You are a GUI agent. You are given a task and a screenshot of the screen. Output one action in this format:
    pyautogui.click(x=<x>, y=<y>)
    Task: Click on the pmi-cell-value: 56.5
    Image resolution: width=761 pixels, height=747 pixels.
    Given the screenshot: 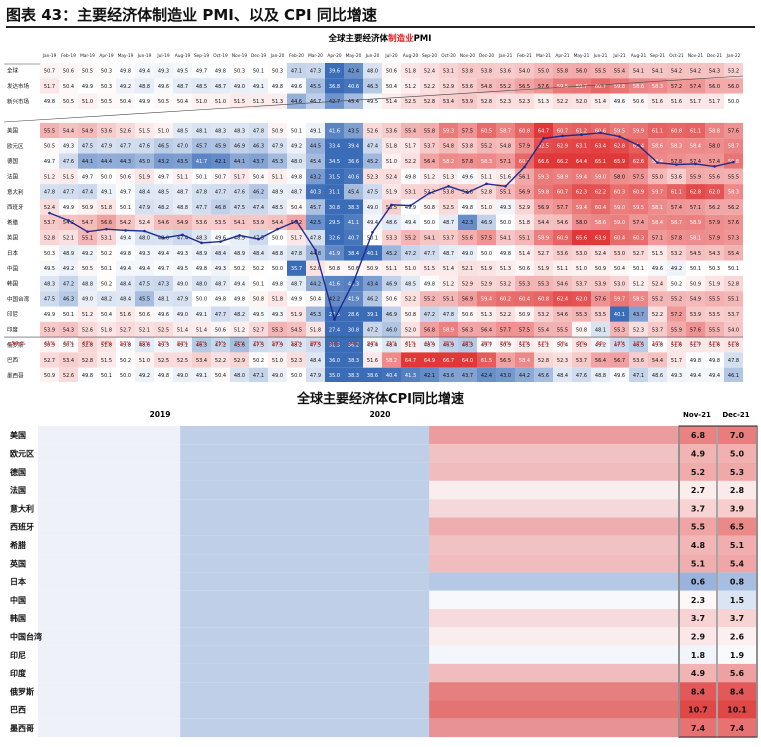 What is the action you would take?
    pyautogui.click(x=524, y=87)
    